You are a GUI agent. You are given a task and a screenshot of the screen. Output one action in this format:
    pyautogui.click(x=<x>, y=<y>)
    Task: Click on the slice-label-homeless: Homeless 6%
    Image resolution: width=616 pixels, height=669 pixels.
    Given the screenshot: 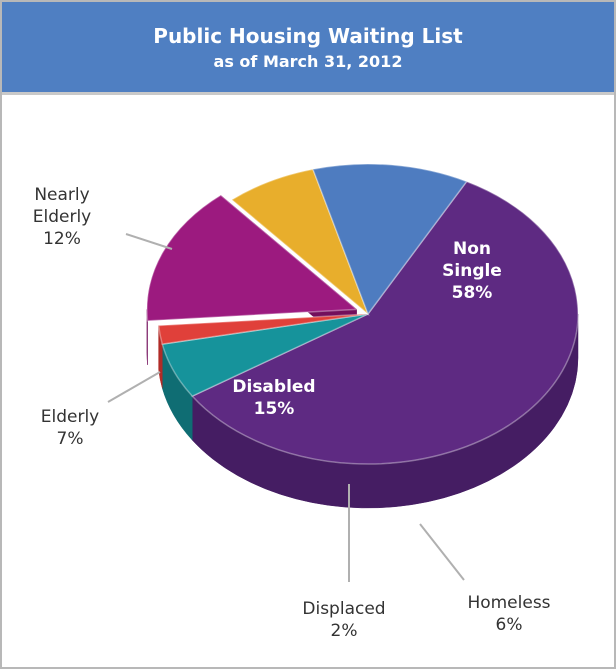 What is the action you would take?
    pyautogui.click(x=508, y=614)
    